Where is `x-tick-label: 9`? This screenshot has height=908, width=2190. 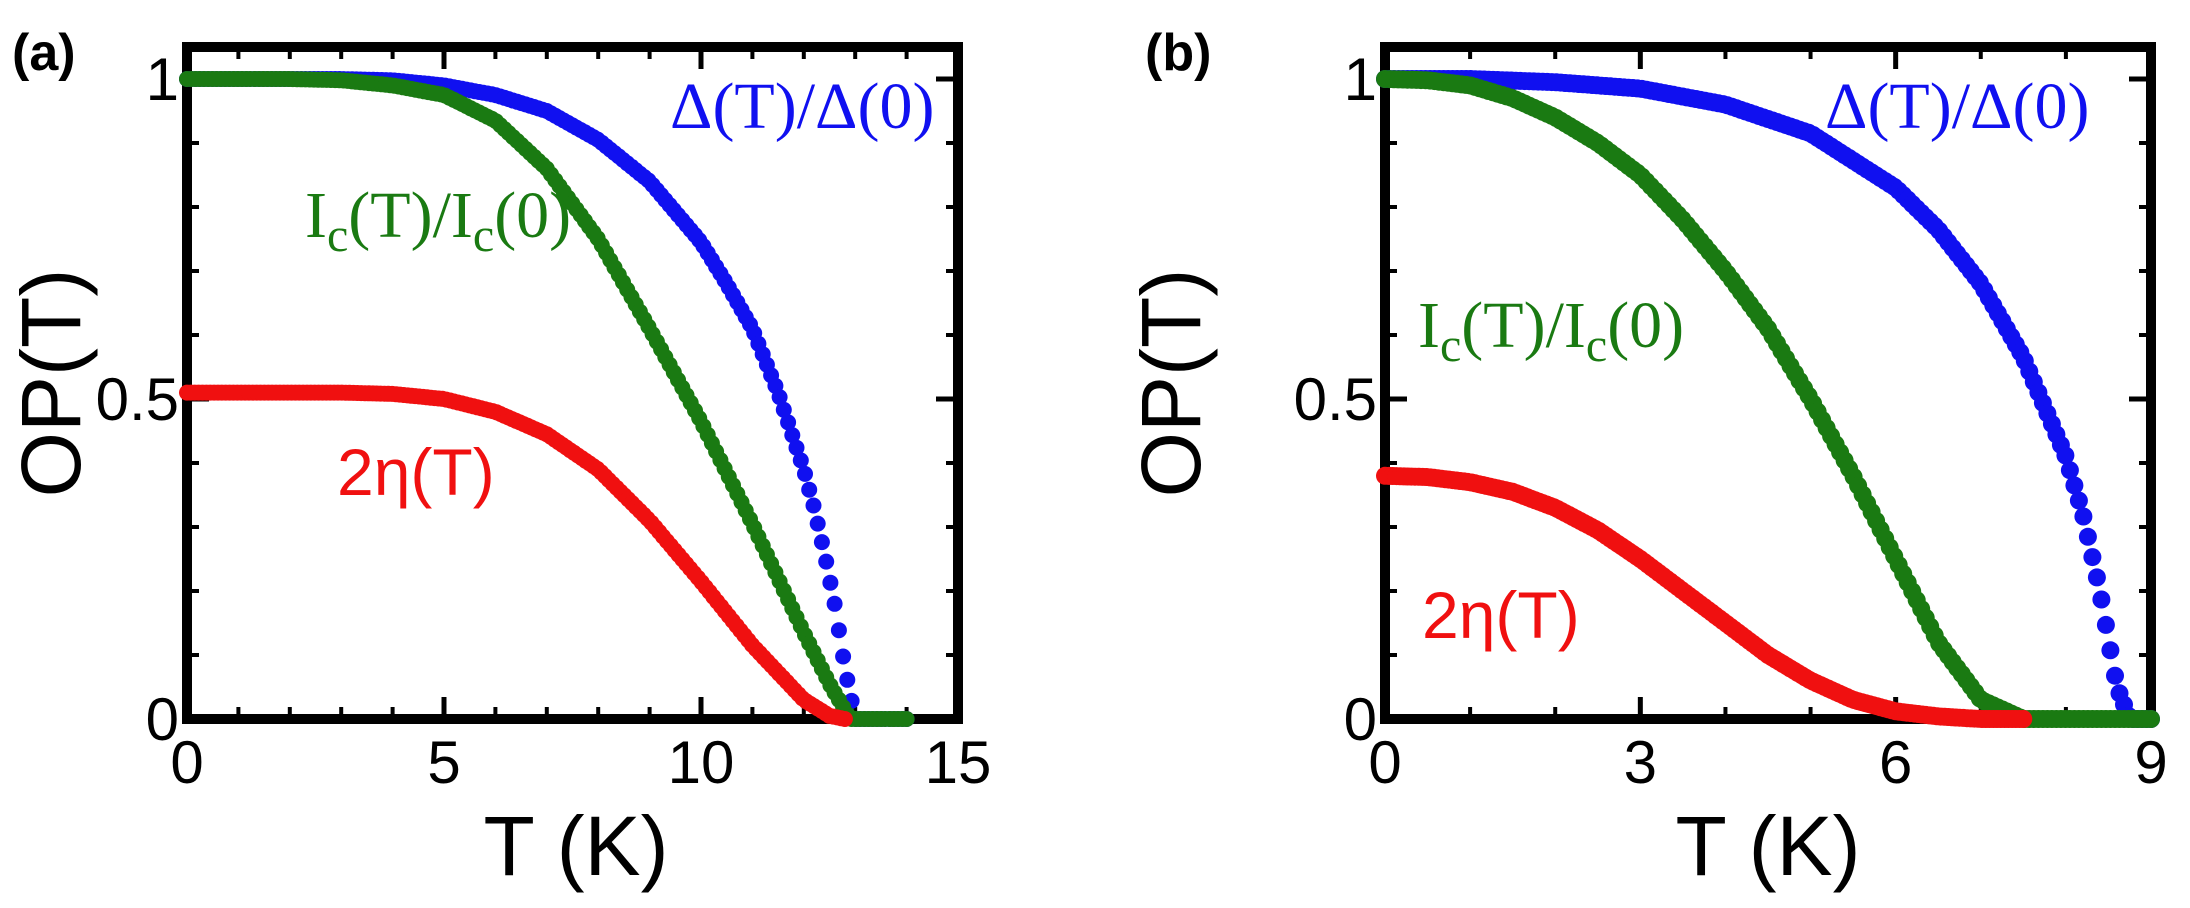
x-tick-label: 9 is located at coordinates (2150, 762).